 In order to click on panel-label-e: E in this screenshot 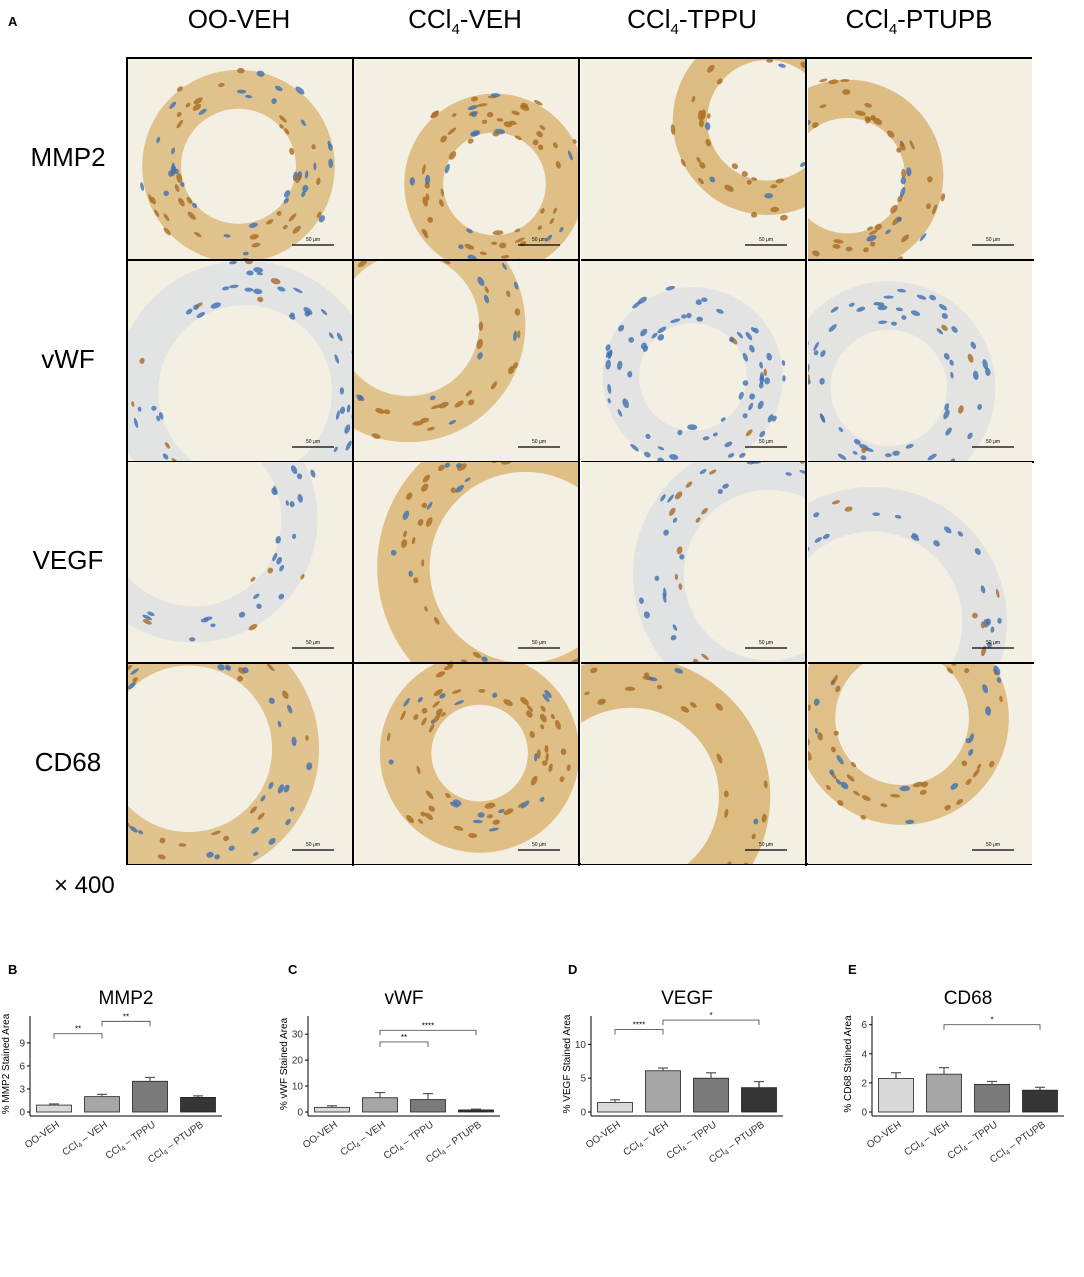, I will do `click(852, 969)`.